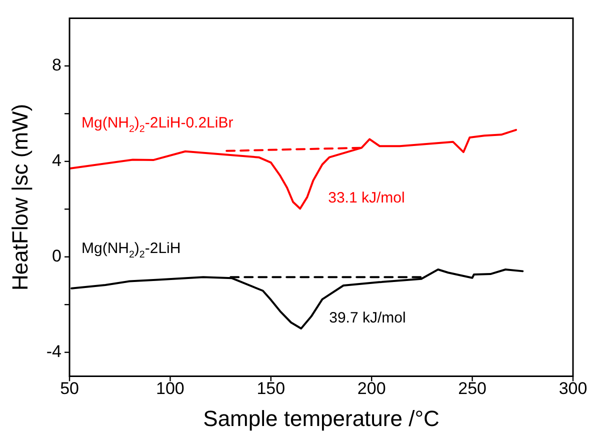  I want to click on annotation: 39.7 kJ/mol, so click(367, 317).